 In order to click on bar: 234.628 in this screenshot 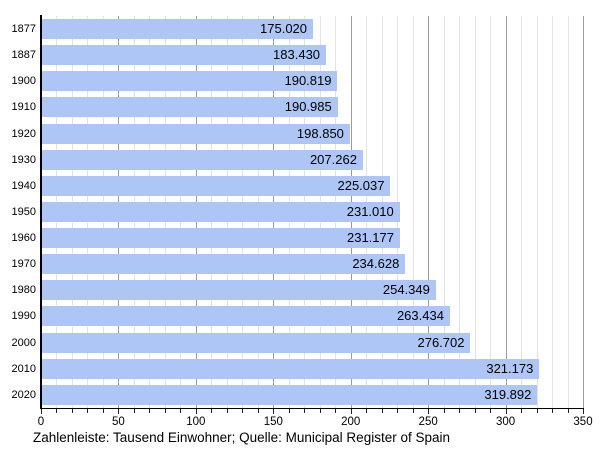, I will do `click(224, 264)`.